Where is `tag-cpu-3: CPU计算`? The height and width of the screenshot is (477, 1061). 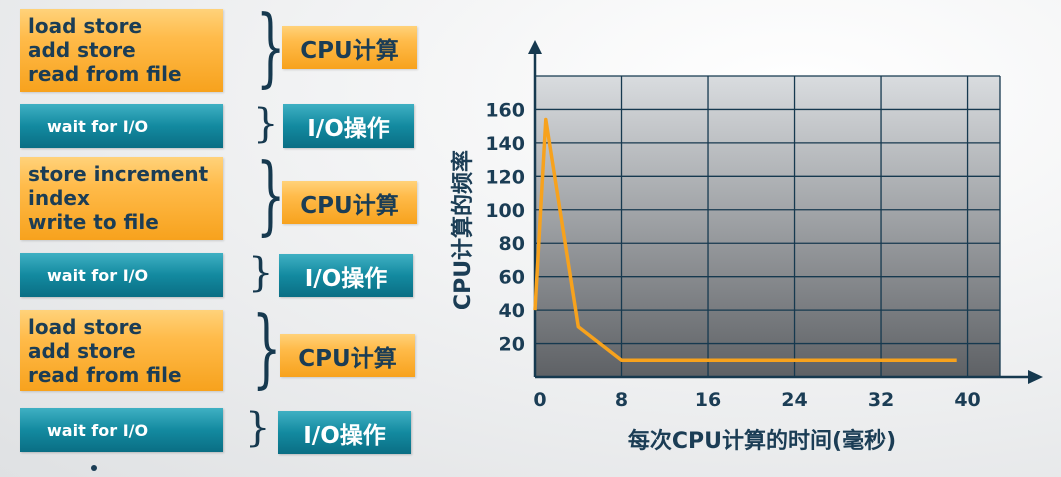
tag-cpu-3: CPU计算 is located at coordinates (347, 355).